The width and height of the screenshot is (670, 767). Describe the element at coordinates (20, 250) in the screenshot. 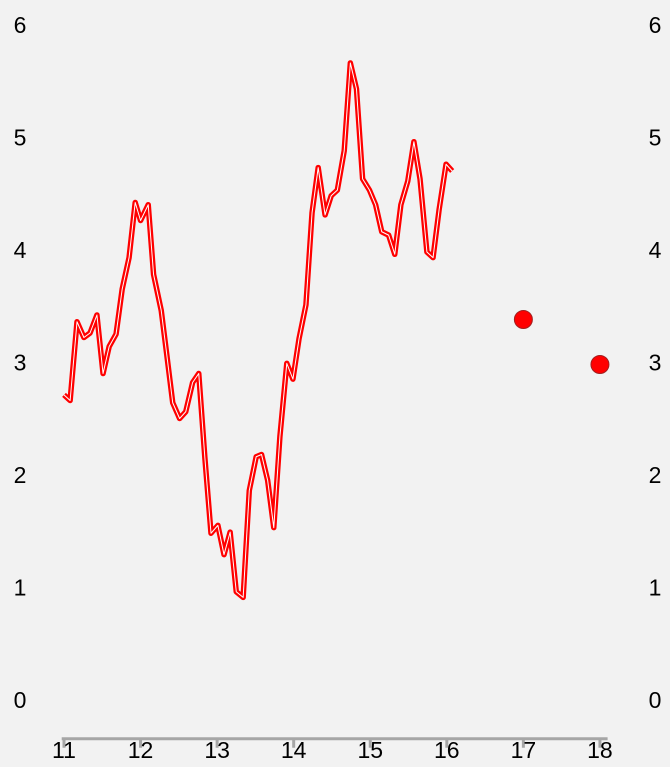

I see `y-tick-label: 4` at that location.